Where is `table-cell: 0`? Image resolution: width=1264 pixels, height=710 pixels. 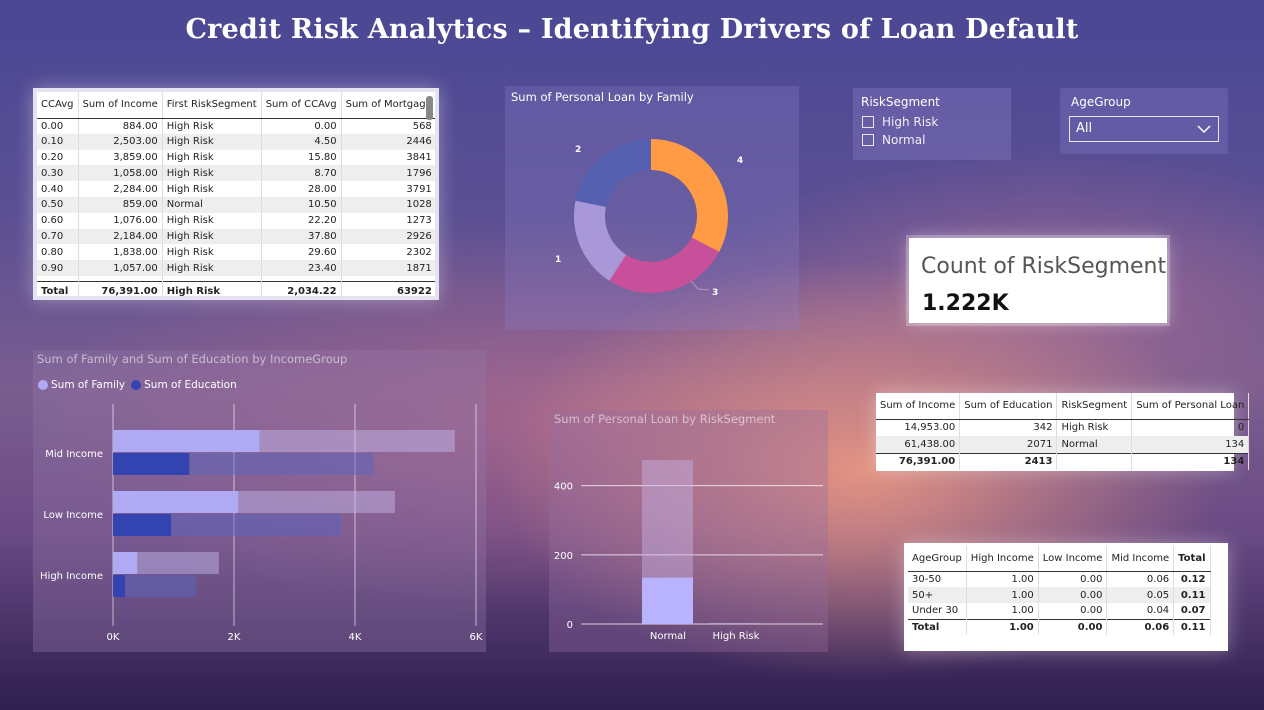 table-cell: 0 is located at coordinates (1190, 427).